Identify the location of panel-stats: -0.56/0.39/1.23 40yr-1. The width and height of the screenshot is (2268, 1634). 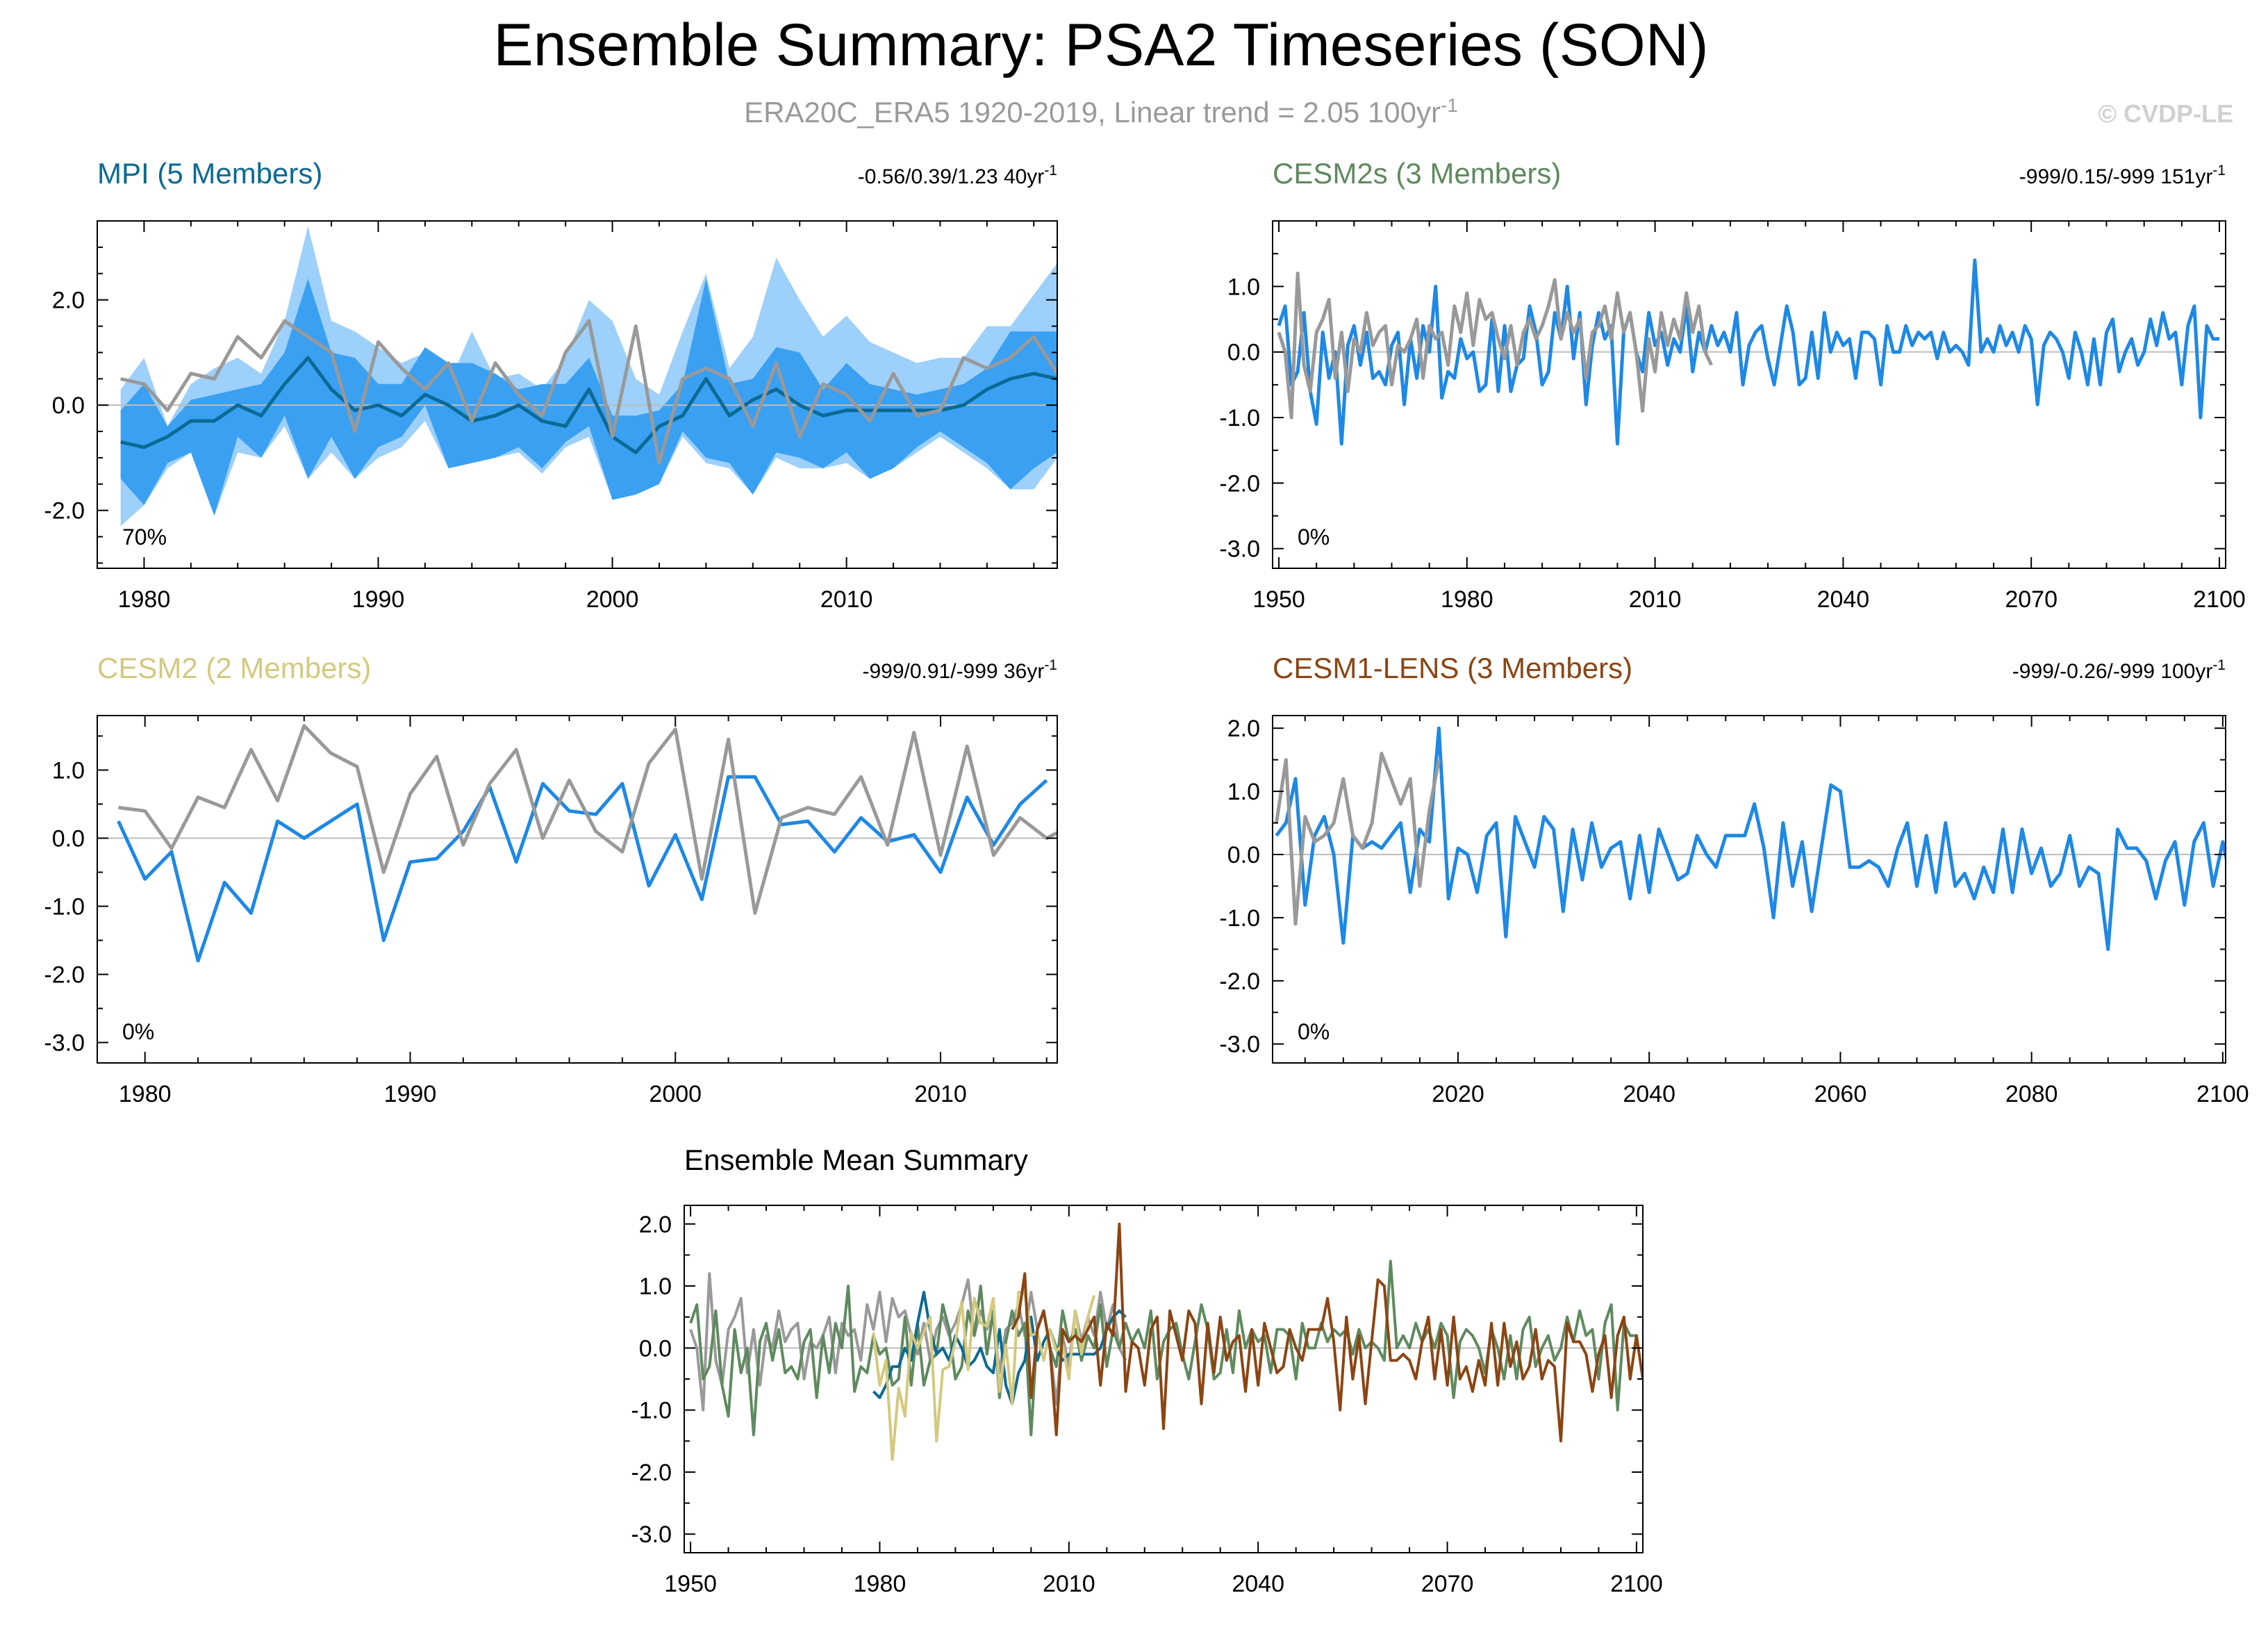
(957, 175).